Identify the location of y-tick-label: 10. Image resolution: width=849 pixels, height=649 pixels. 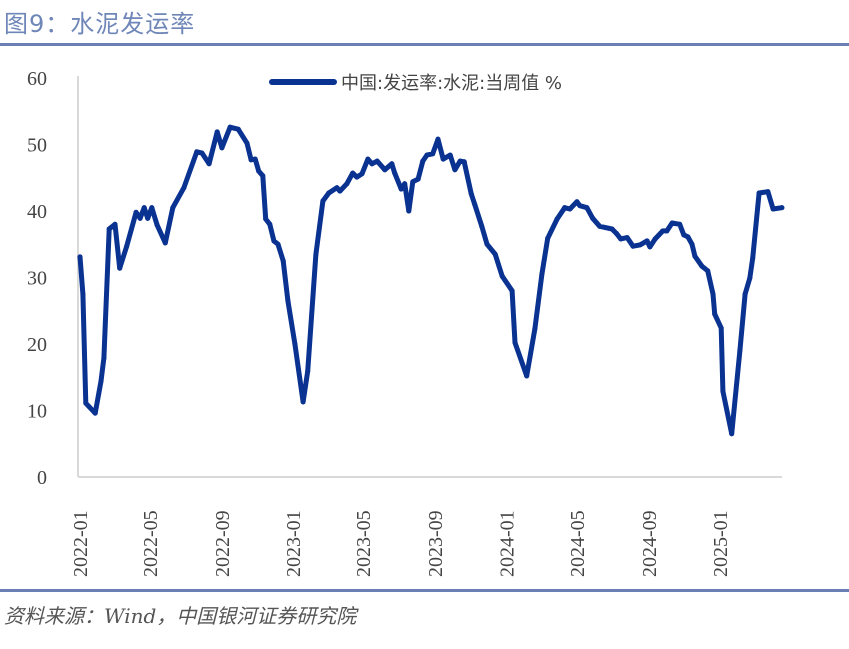
(37, 412).